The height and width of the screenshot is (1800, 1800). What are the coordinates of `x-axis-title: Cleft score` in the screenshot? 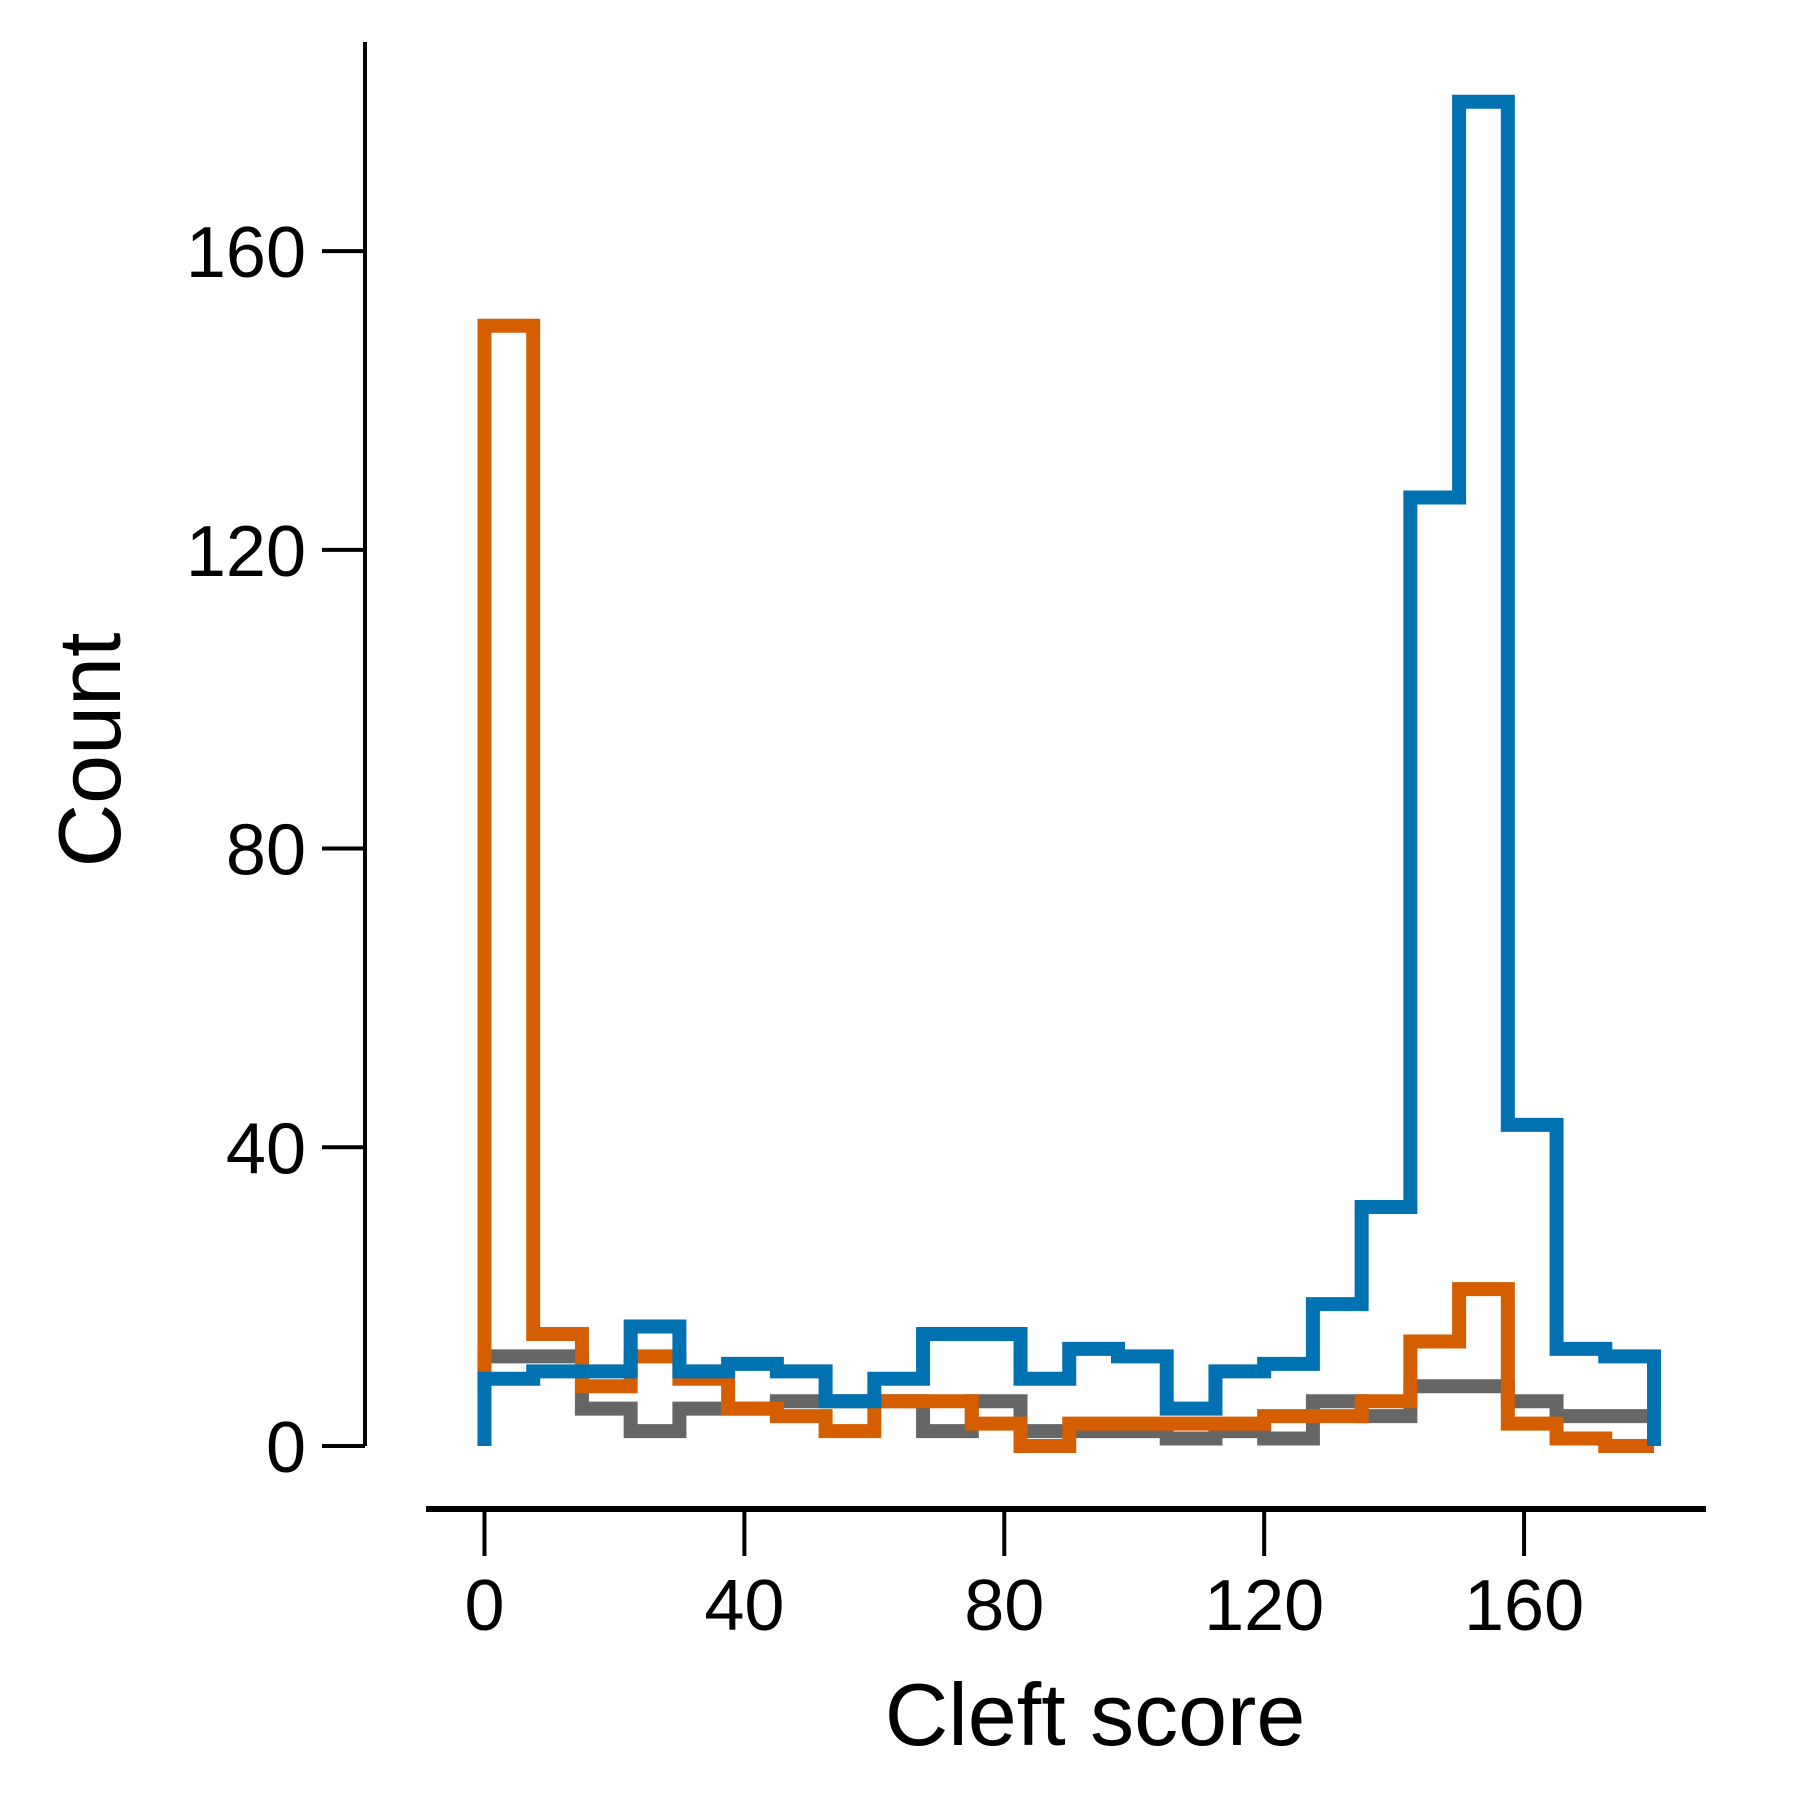 It's located at (1095, 1714).